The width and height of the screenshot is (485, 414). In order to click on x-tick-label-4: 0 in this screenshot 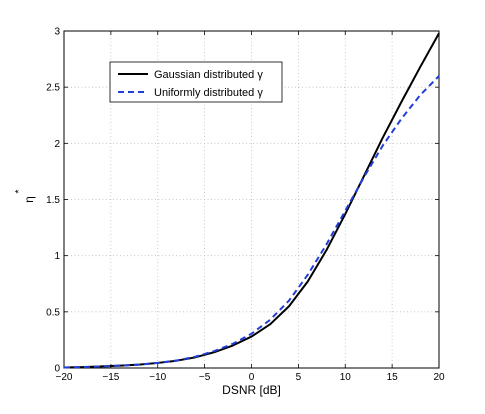, I will do `click(252, 377)`.